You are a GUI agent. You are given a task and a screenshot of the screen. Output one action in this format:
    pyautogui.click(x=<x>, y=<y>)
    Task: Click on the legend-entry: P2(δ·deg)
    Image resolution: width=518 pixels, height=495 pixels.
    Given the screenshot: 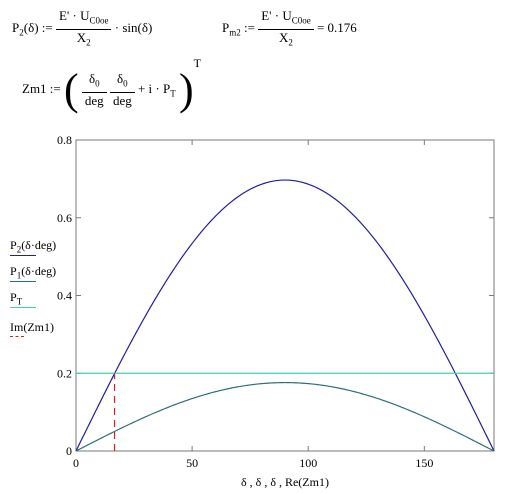 What is the action you would take?
    pyautogui.click(x=33, y=247)
    